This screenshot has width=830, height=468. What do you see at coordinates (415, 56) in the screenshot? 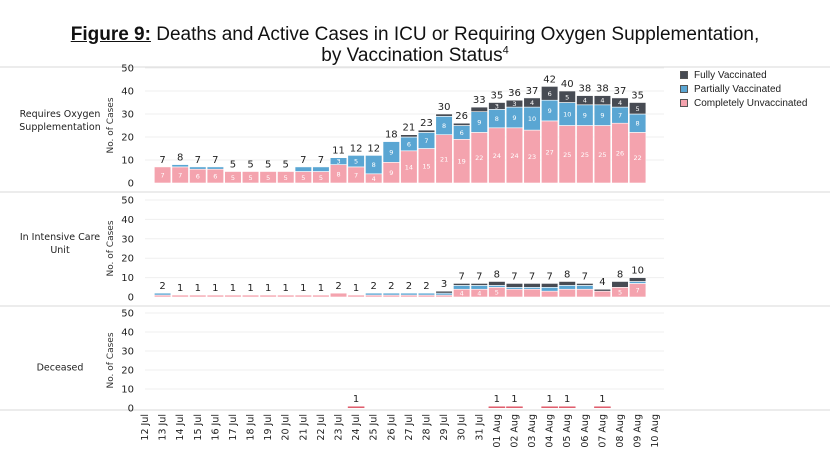
I see `chart-title-line-2: by Vaccination Status4` at bounding box center [415, 56].